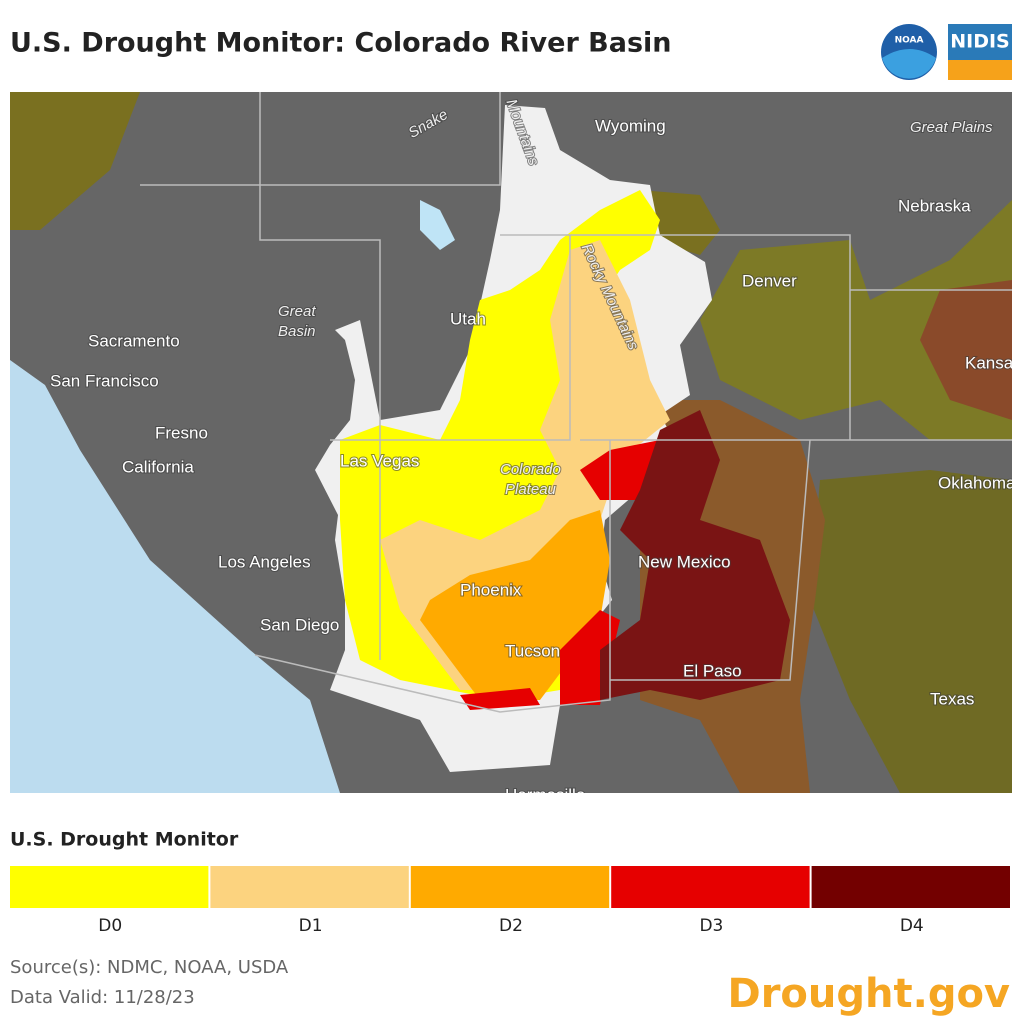 This screenshot has height=1028, width=1019. Describe the element at coordinates (951, 127) in the screenshot. I see `map-label: Great Plains` at that location.